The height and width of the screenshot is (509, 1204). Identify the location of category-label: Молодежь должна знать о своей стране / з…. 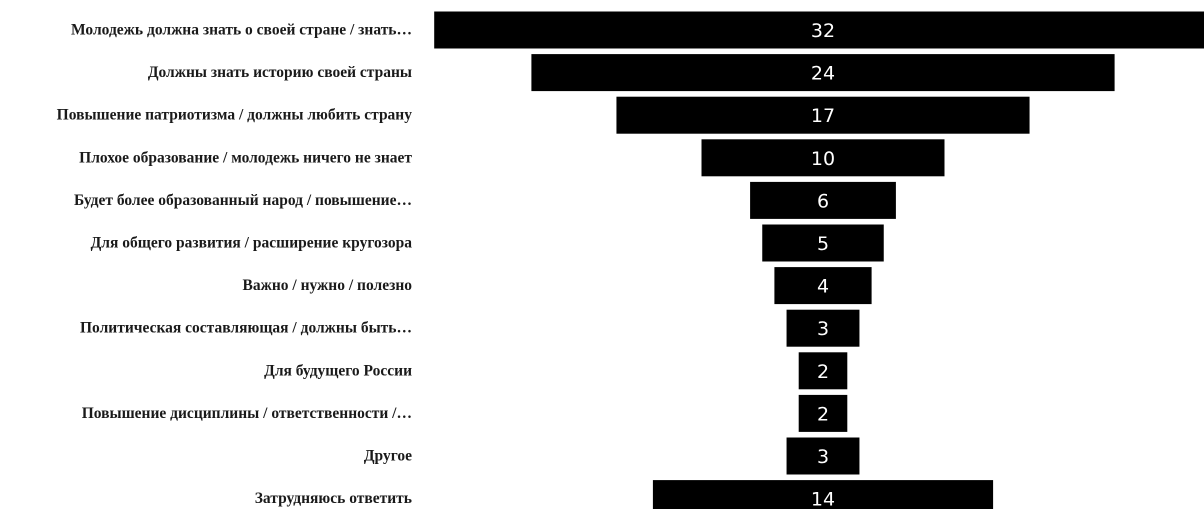
(241, 30).